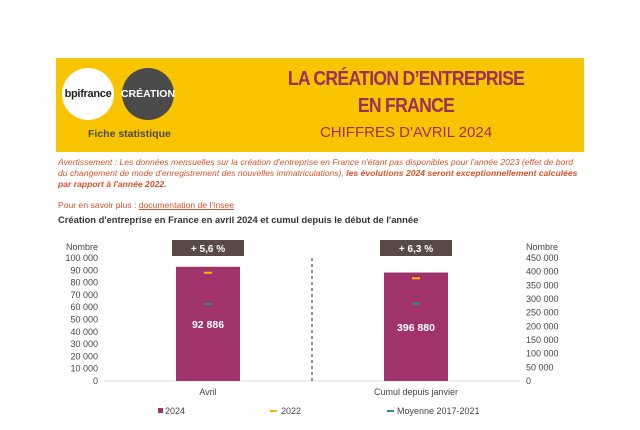 Image resolution: width=640 pixels, height=430 pixels. Describe the element at coordinates (542, 258) in the screenshot. I see `y-tick-right: 450 000` at that location.